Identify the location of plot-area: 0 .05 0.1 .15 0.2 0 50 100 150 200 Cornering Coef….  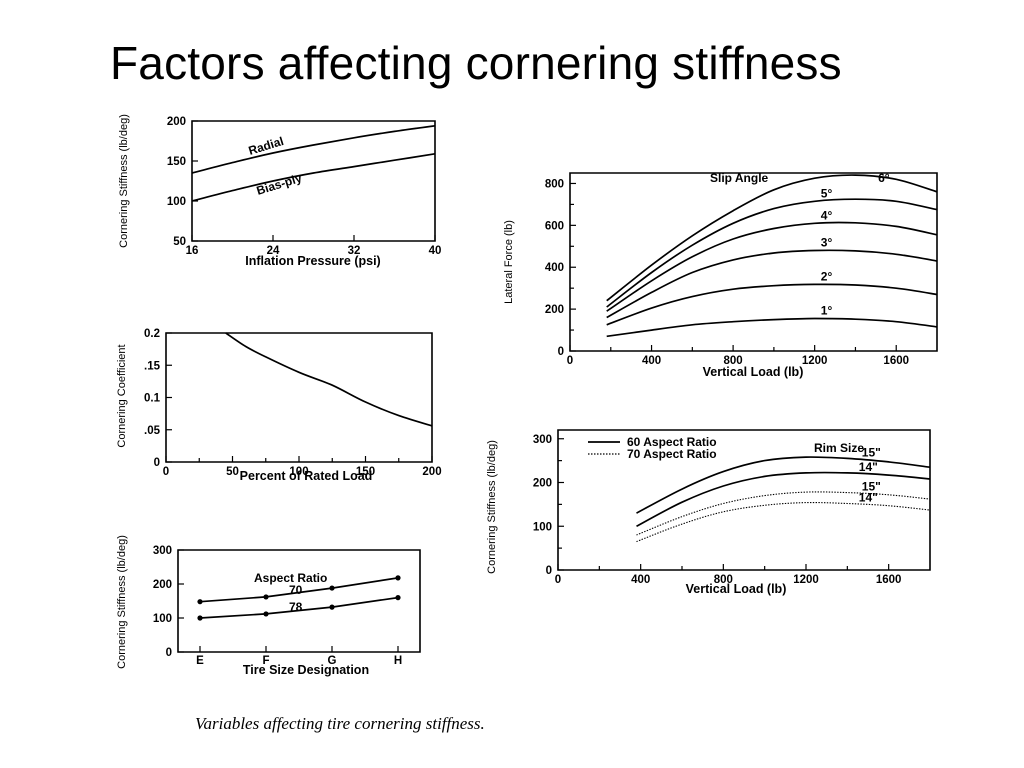
(279, 405).